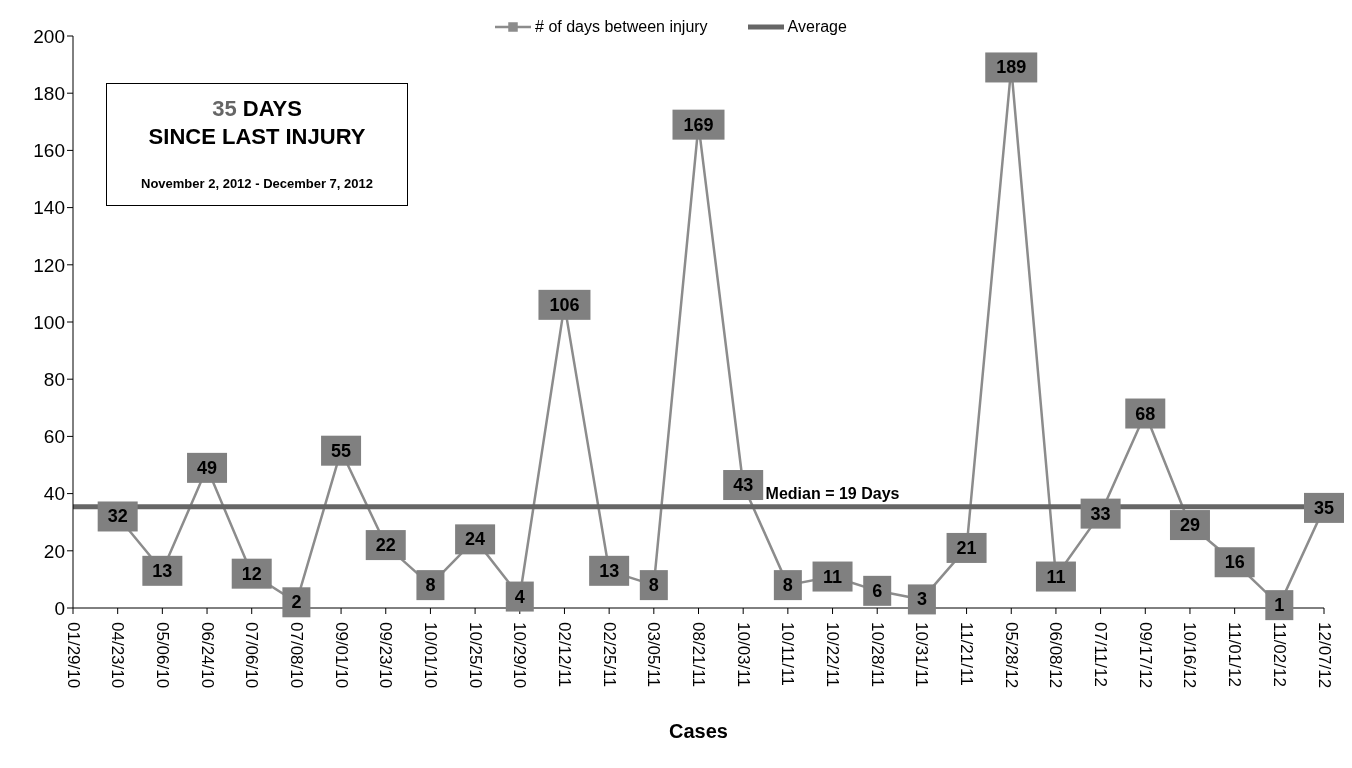 This screenshot has height=768, width=1352. What do you see at coordinates (743, 654) in the screenshot?
I see `x-tick-label: 10/03/11` at bounding box center [743, 654].